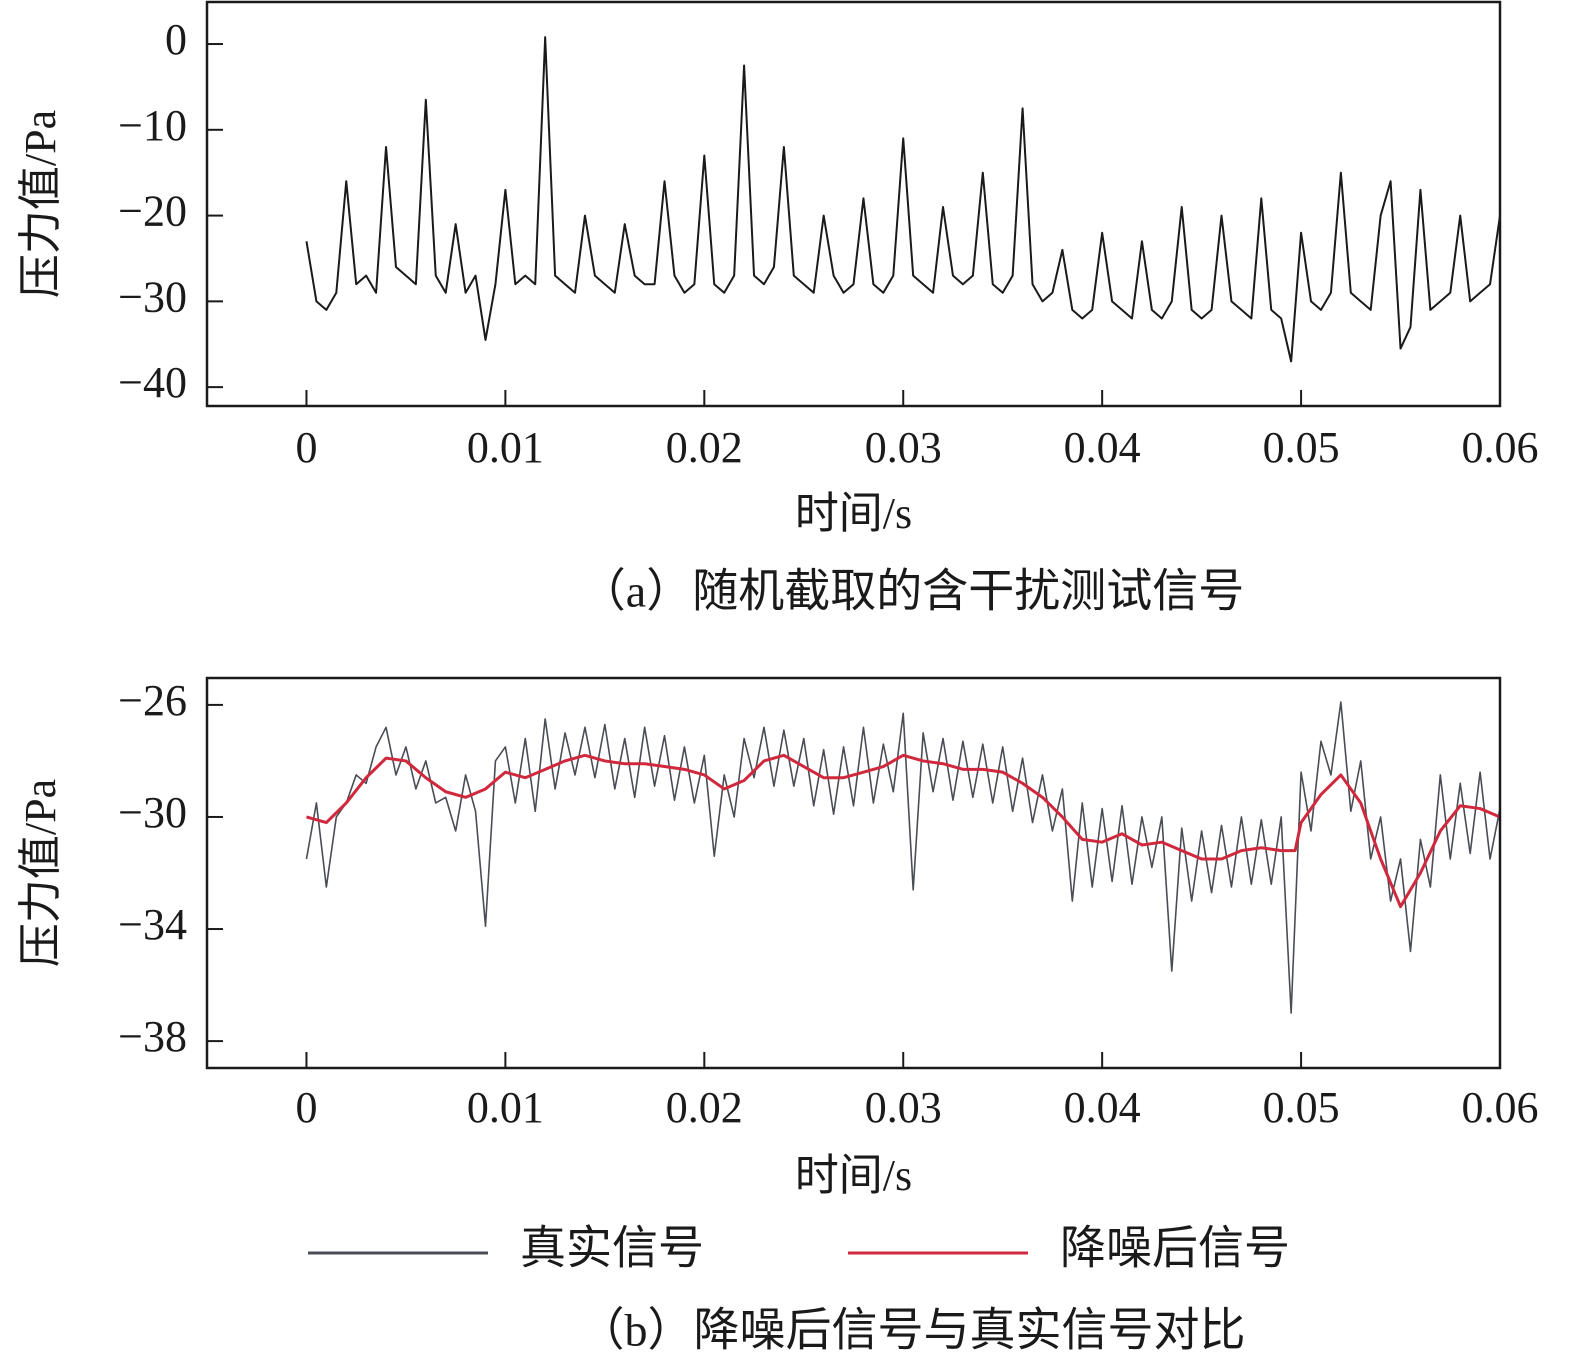 The height and width of the screenshot is (1371, 1575). I want to click on y-tick-label: 0, so click(176, 39).